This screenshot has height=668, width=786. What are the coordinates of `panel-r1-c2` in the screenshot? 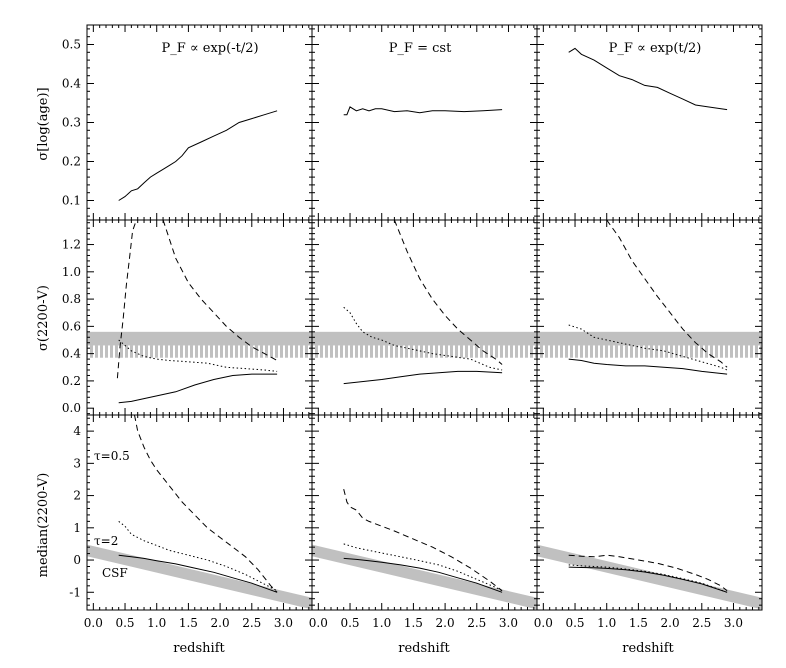 It's located at (649, 317).